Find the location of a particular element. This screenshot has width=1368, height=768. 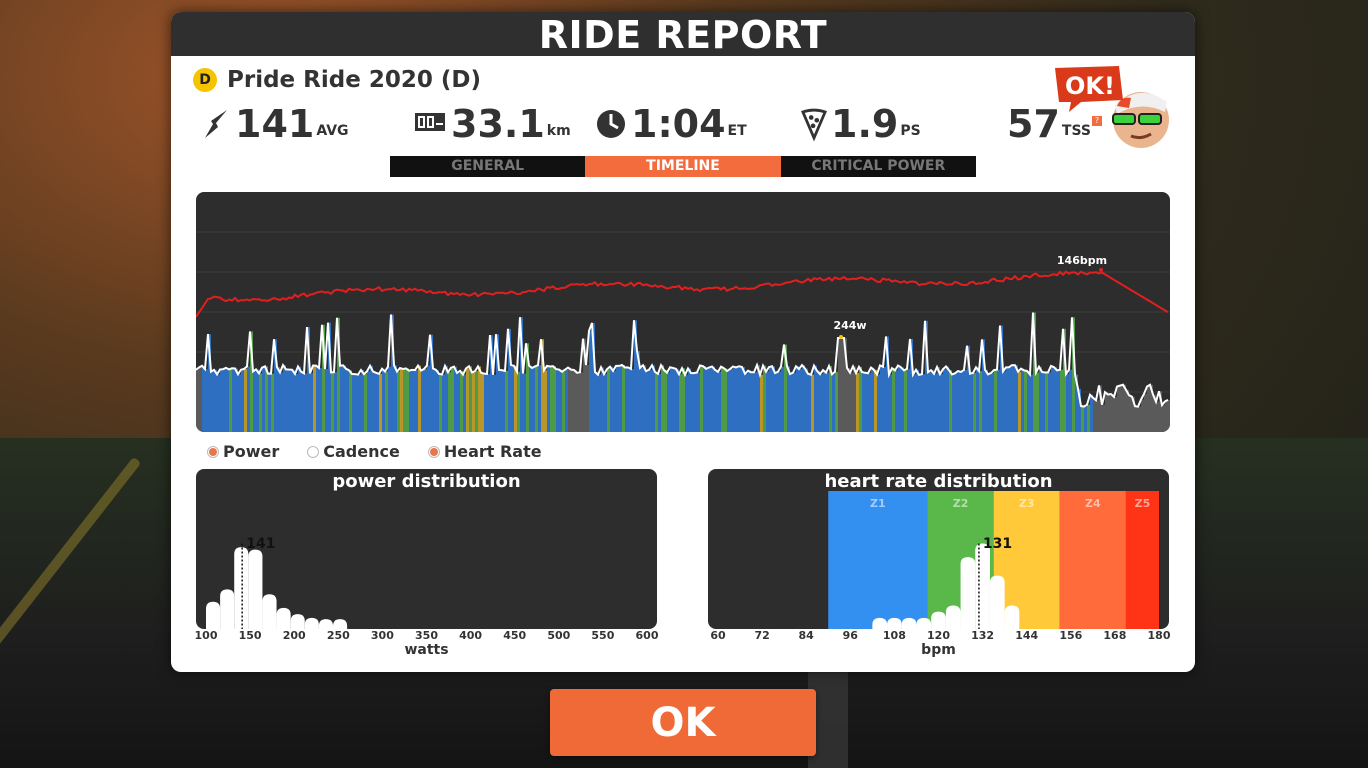

stat-tss: 57 TSS ? is located at coordinates (1054, 122).